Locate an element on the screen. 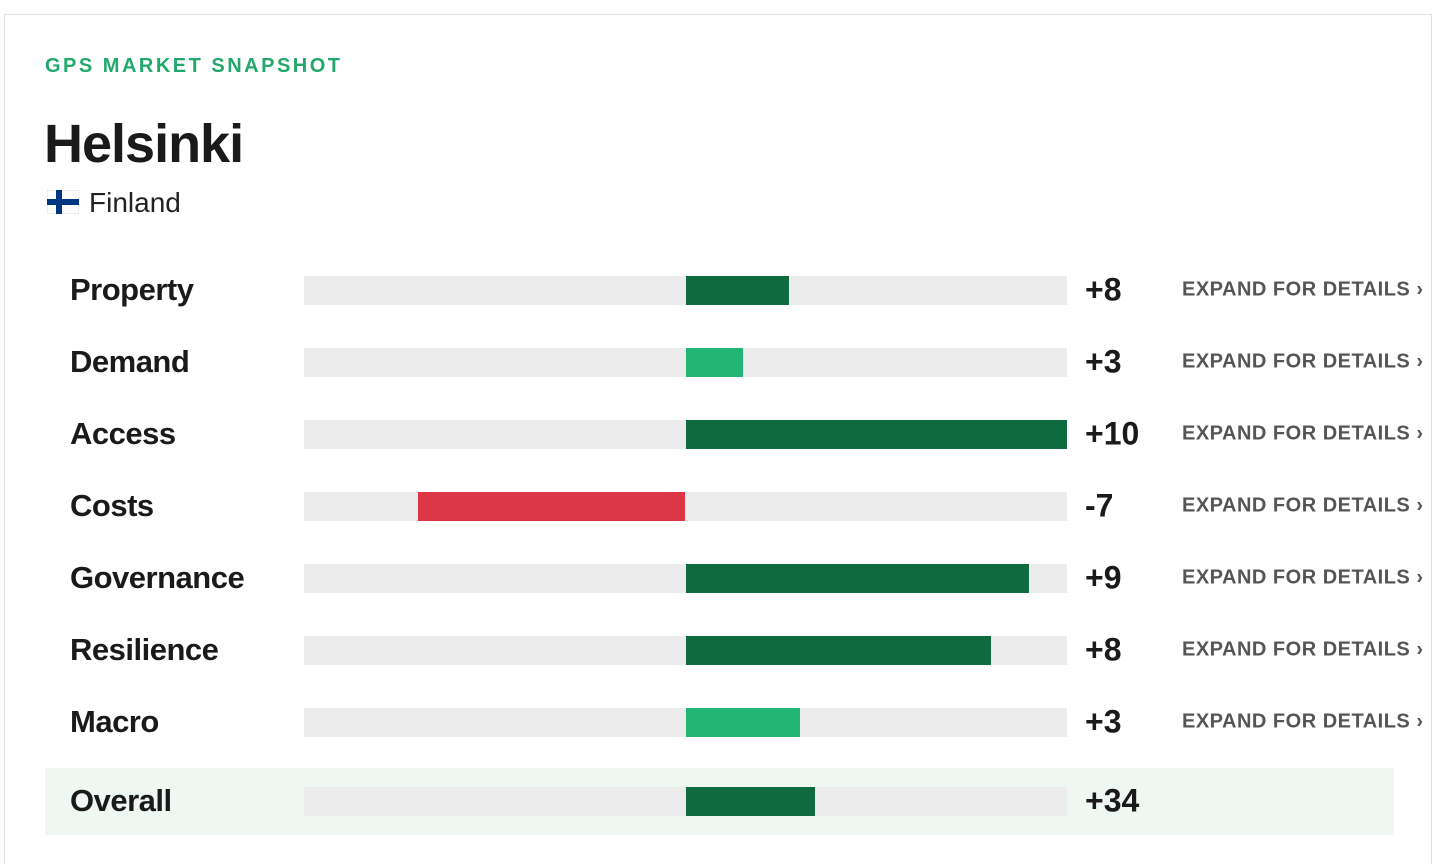 This screenshot has height=864, width=1436. row-label: Governance is located at coordinates (157, 577).